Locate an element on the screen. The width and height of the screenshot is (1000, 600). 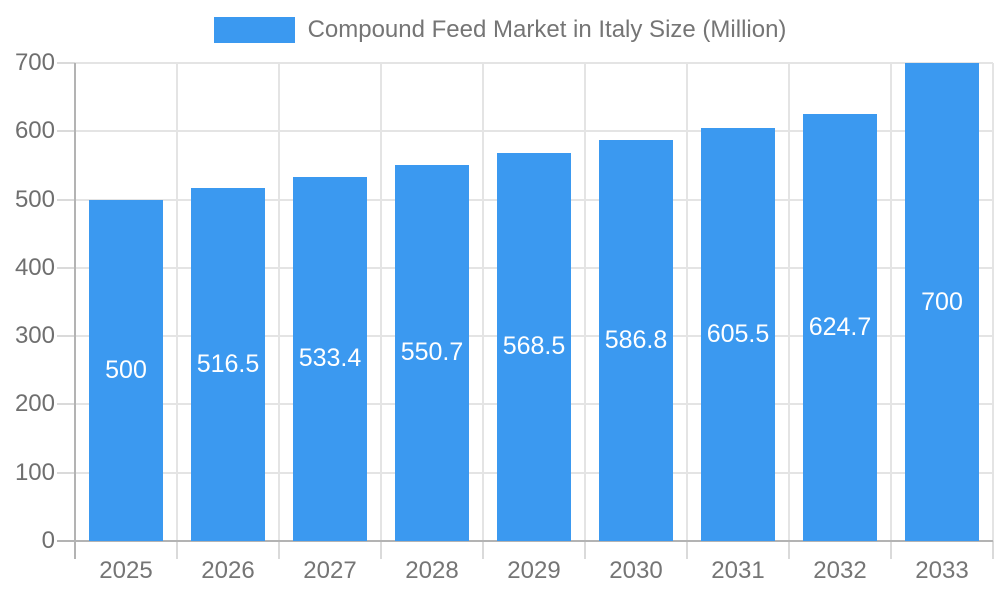
bar-2033: 700 is located at coordinates (942, 302).